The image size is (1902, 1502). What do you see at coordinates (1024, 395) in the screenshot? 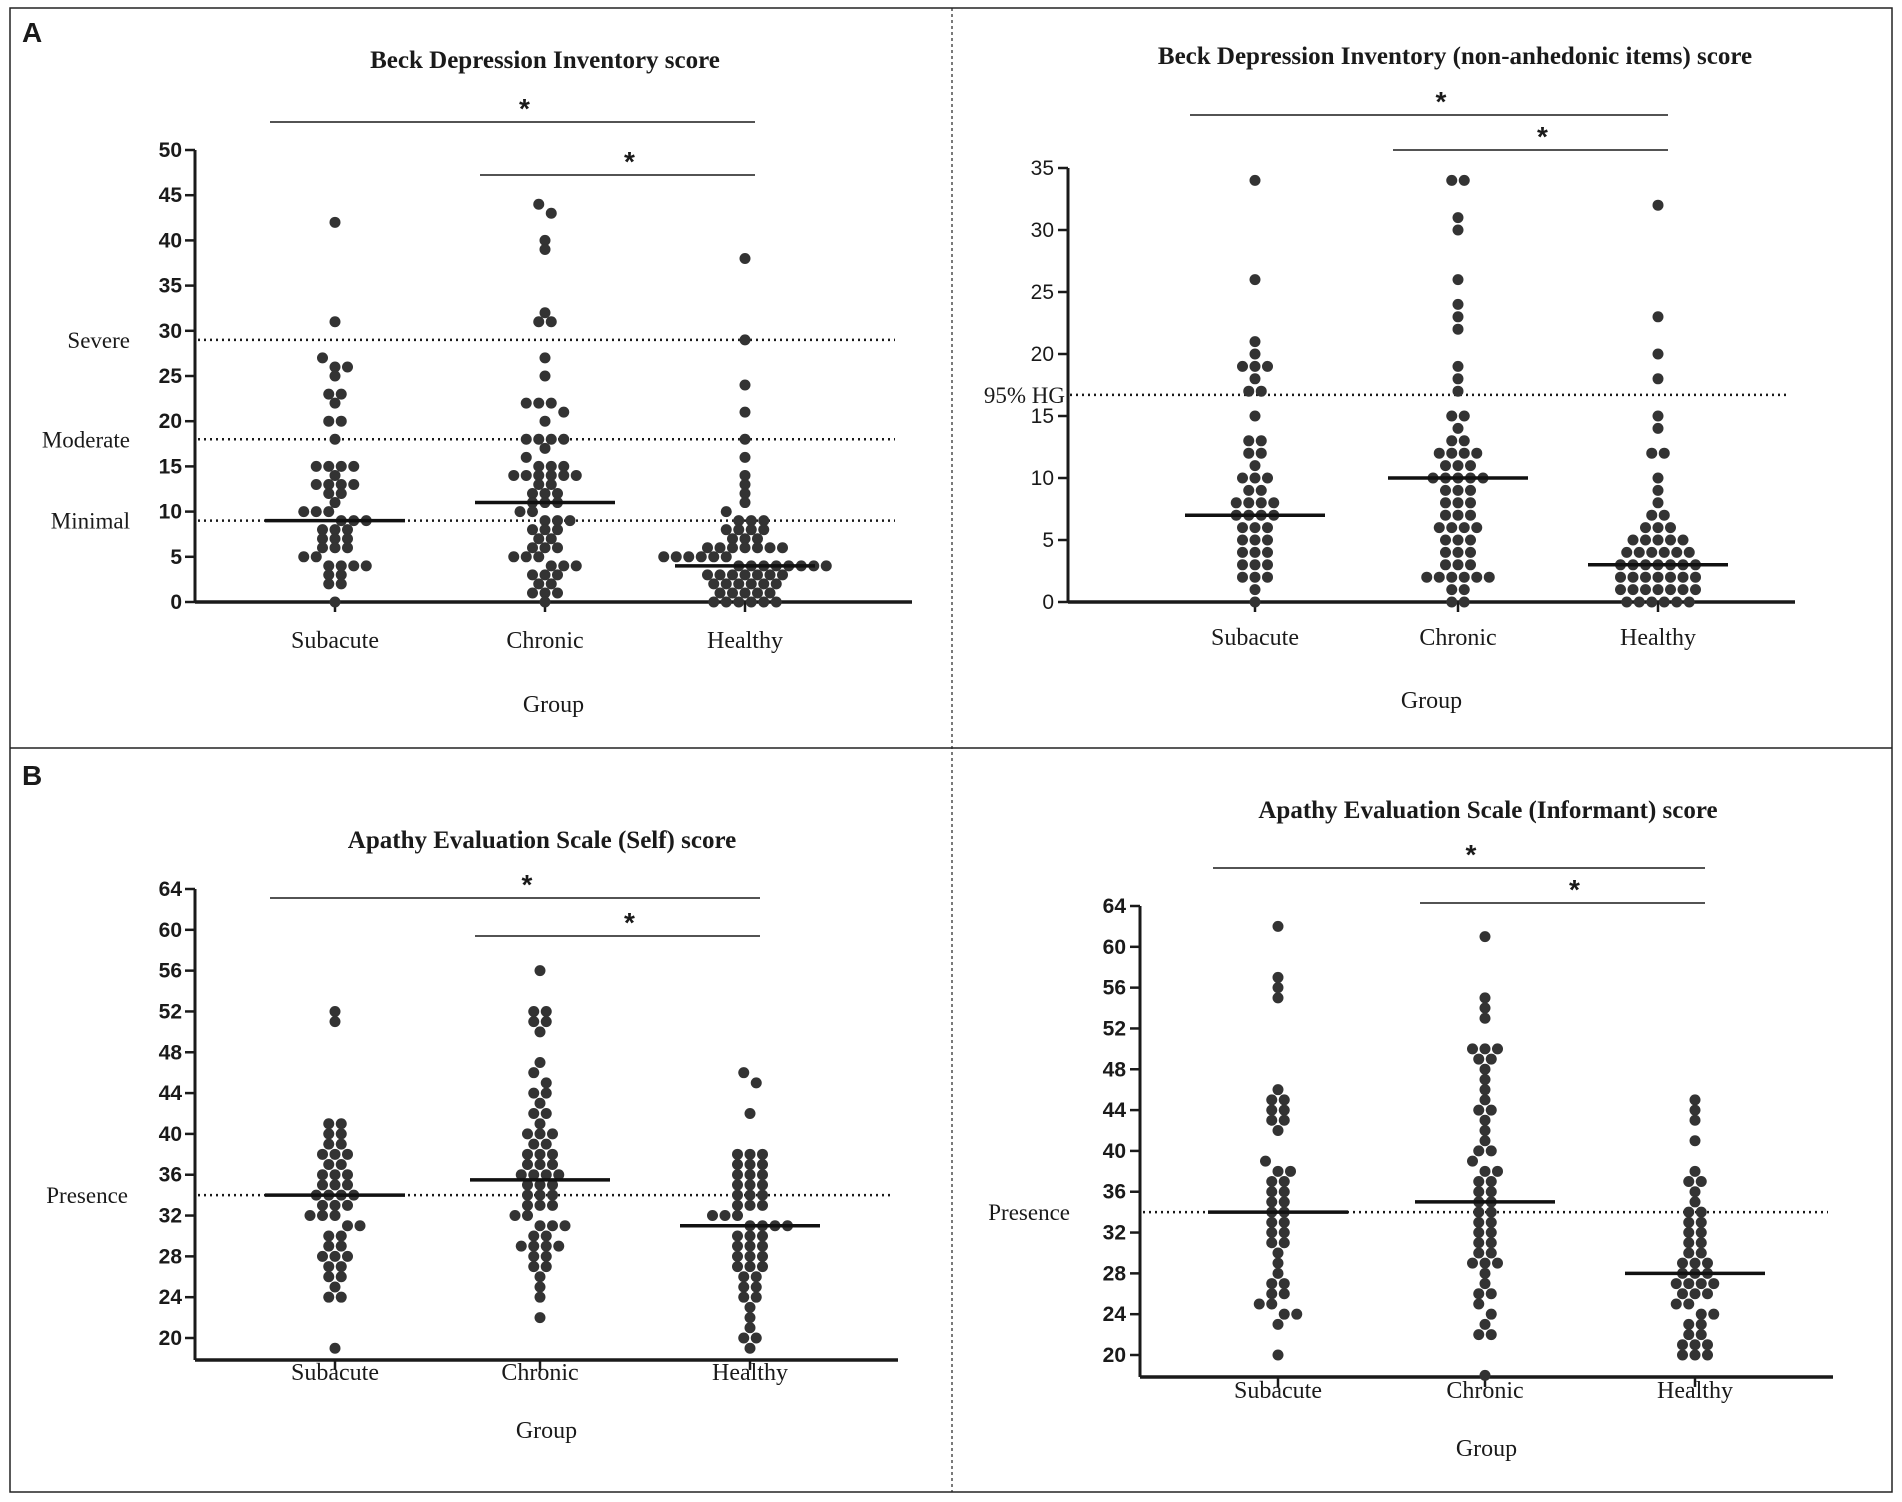
I see `reference-line-label: 95% HG` at bounding box center [1024, 395].